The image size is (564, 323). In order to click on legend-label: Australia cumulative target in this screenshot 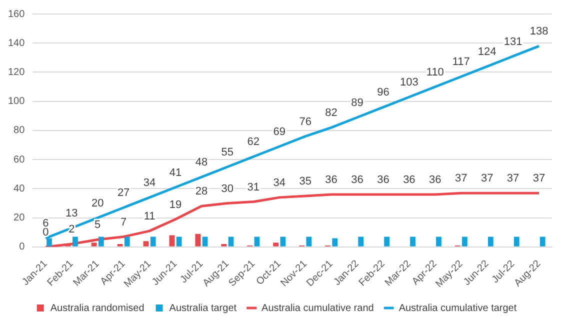, I will do `click(457, 308)`.